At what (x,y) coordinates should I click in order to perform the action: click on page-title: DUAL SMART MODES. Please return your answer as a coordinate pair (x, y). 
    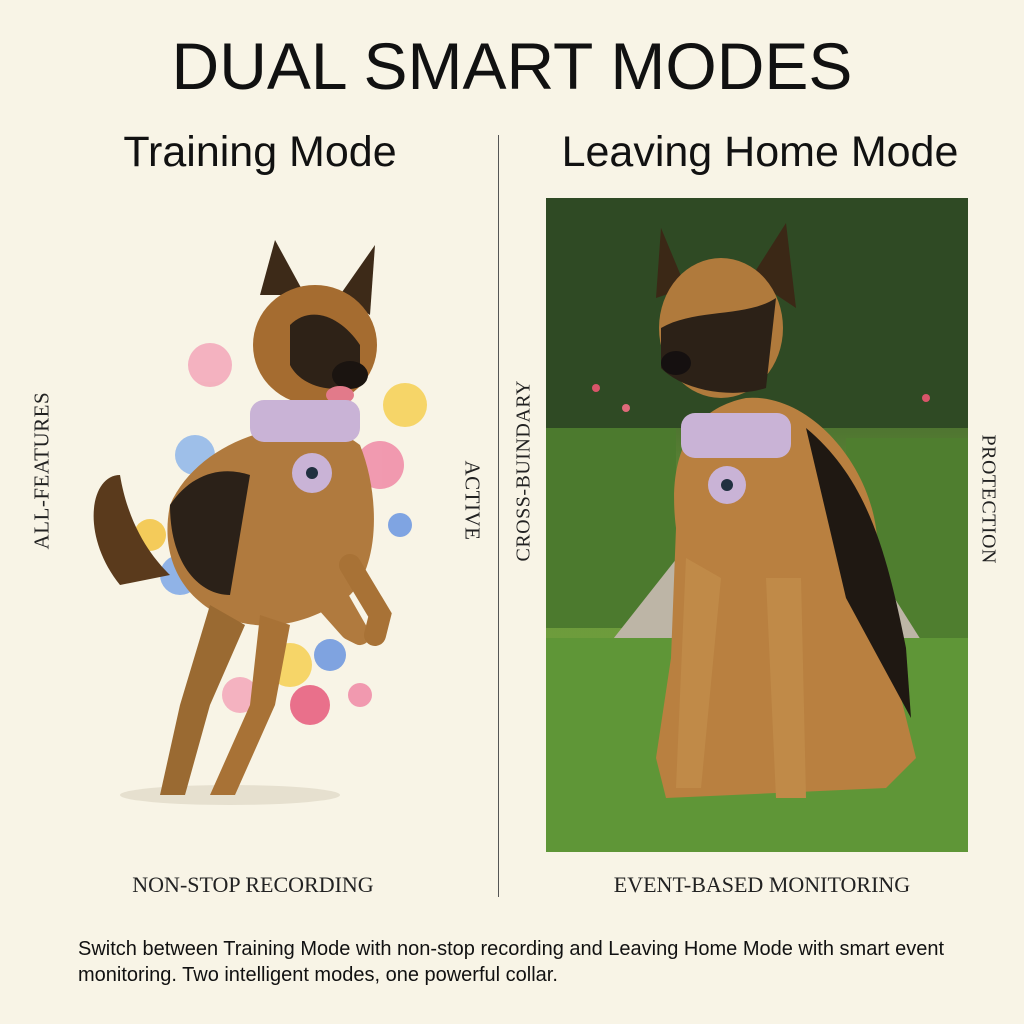
    Looking at the image, I should click on (512, 66).